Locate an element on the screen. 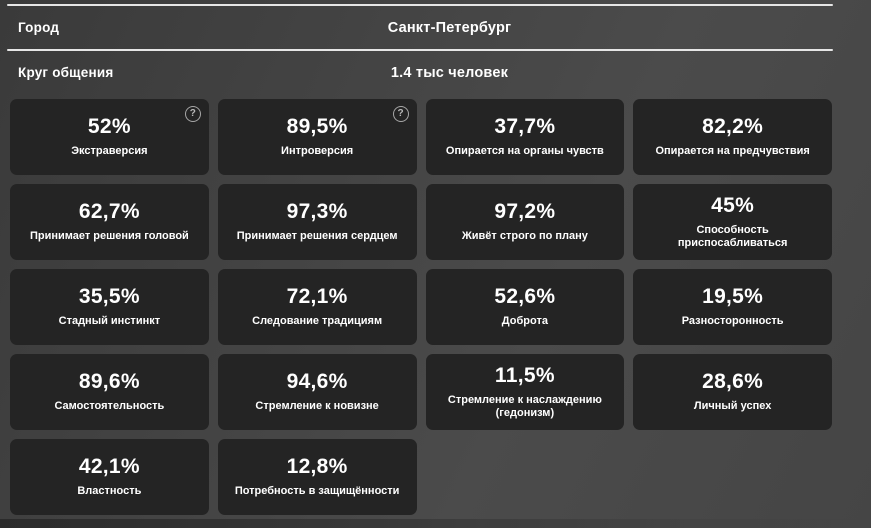 The width and height of the screenshot is (871, 528). city-label: Город is located at coordinates (39, 27).